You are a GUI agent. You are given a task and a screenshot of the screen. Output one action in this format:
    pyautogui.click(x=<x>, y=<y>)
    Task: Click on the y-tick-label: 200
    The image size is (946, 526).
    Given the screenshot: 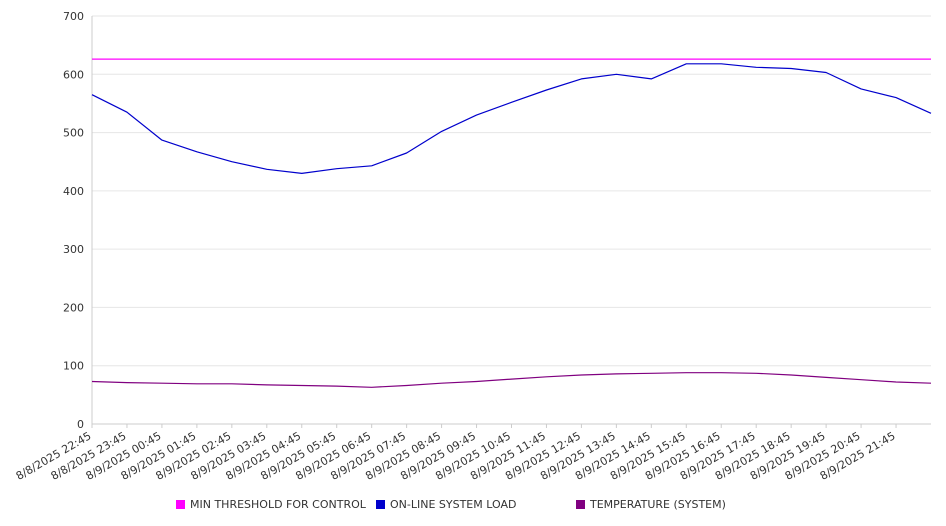 What is the action you would take?
    pyautogui.click(x=73, y=307)
    